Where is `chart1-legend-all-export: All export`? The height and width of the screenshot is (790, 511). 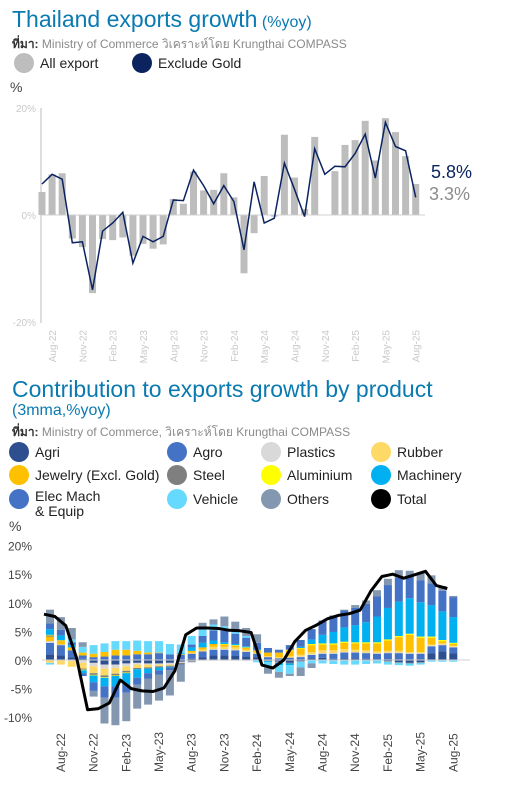
chart1-legend-all-export: All export is located at coordinates (56, 63).